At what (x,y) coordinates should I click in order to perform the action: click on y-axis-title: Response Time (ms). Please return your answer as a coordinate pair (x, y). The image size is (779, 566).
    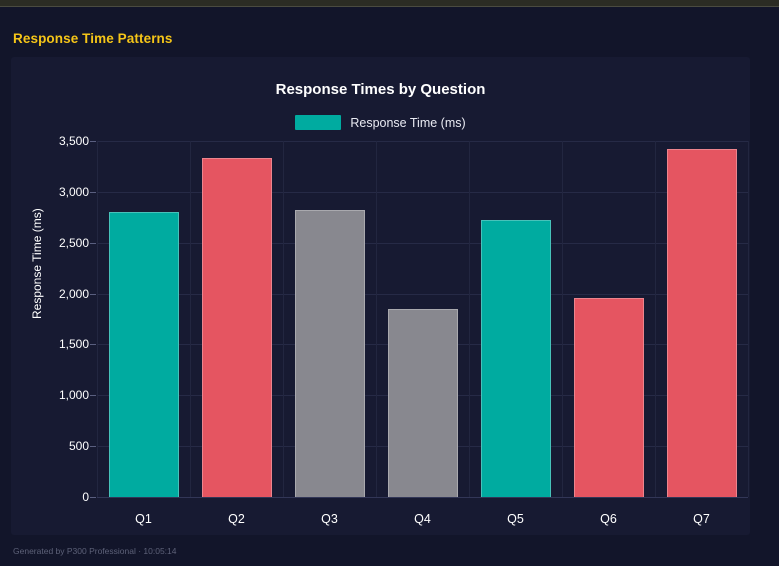
    Looking at the image, I should click on (37, 263).